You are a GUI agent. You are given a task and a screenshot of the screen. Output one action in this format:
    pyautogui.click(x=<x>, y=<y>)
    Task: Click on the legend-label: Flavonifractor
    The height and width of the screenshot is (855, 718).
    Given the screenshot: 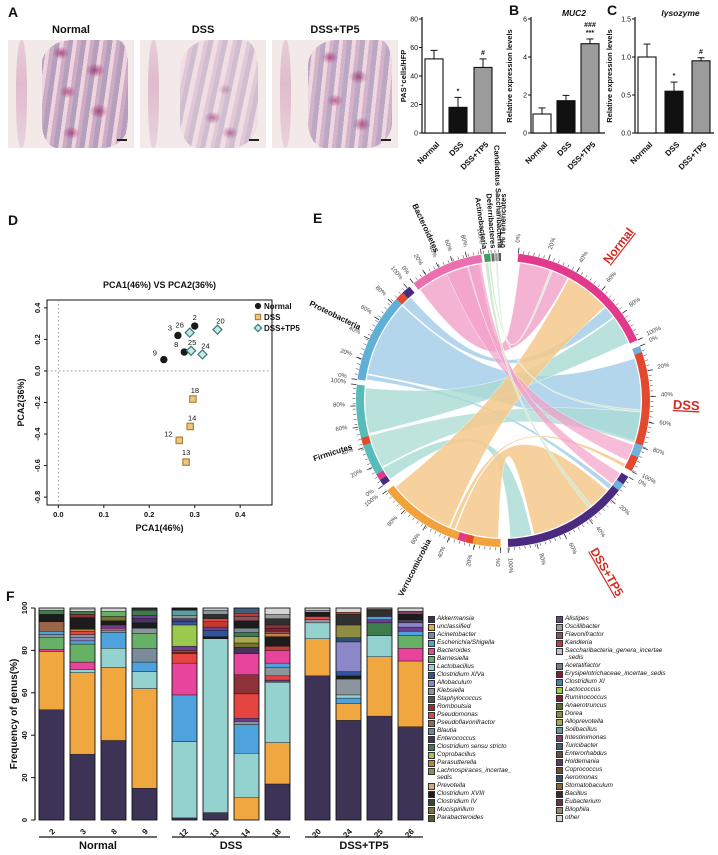 What is the action you would take?
    pyautogui.click(x=584, y=634)
    